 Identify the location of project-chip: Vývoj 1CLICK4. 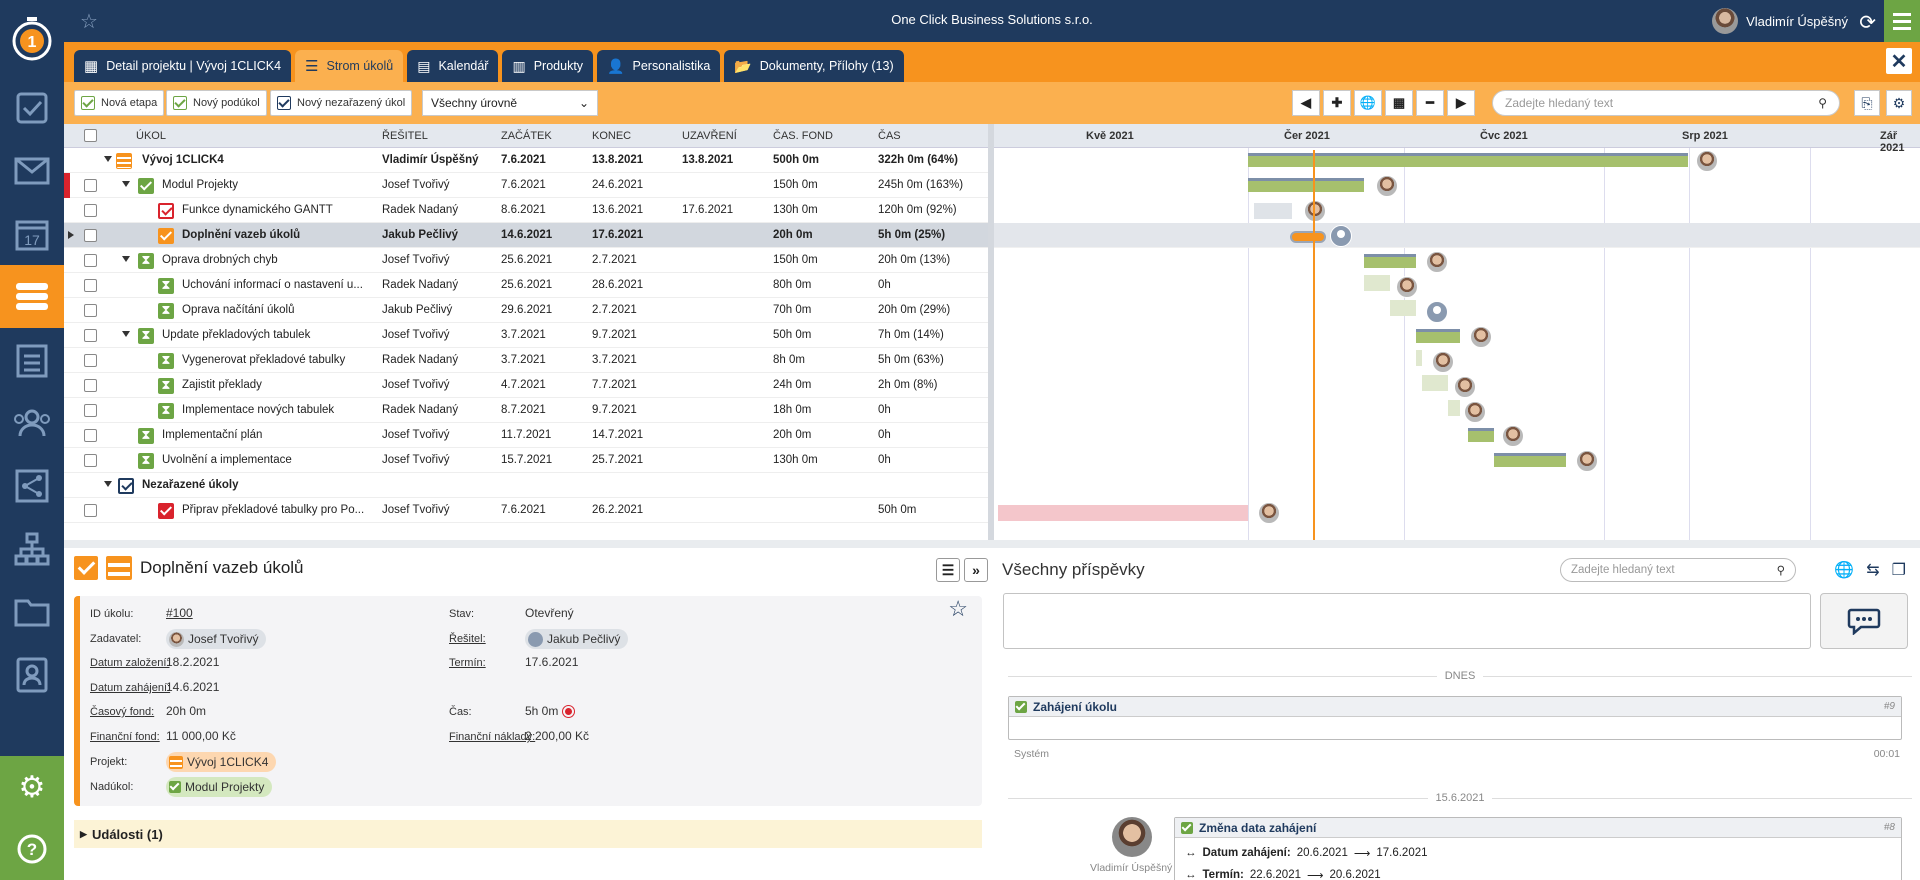
(221, 762).